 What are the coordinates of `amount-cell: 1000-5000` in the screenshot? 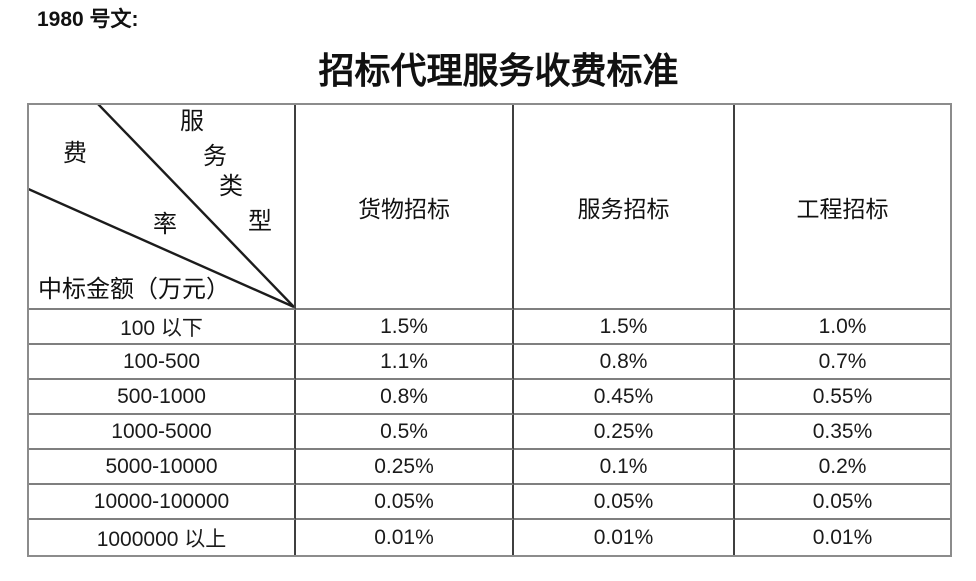 It's located at (162, 432).